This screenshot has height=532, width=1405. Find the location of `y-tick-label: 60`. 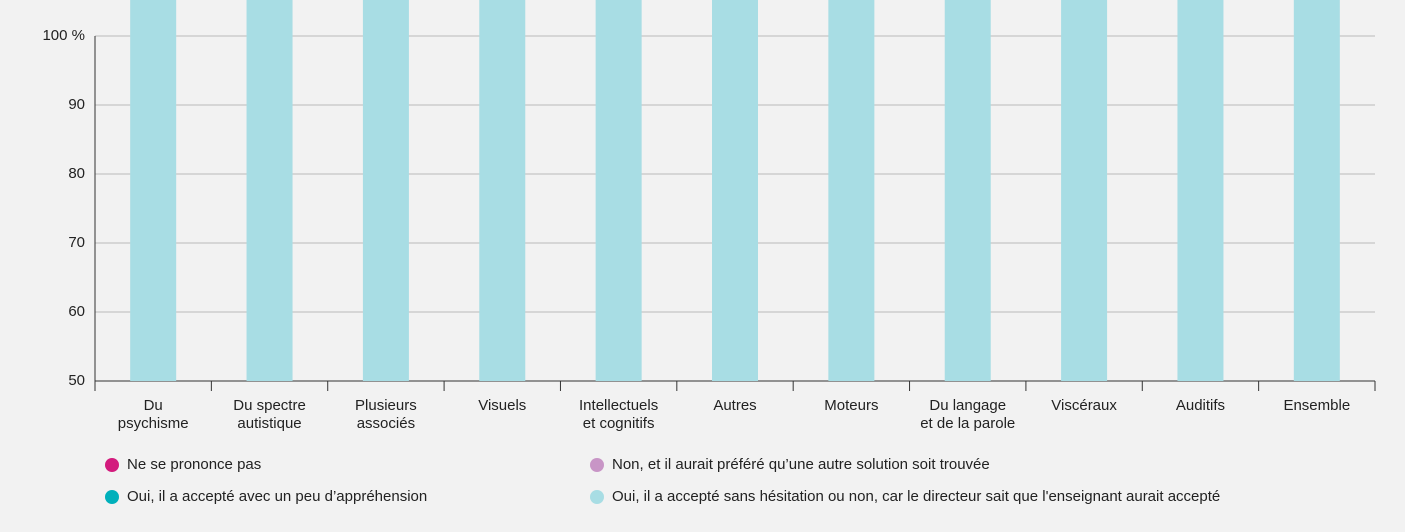

y-tick-label: 60 is located at coordinates (76, 311).